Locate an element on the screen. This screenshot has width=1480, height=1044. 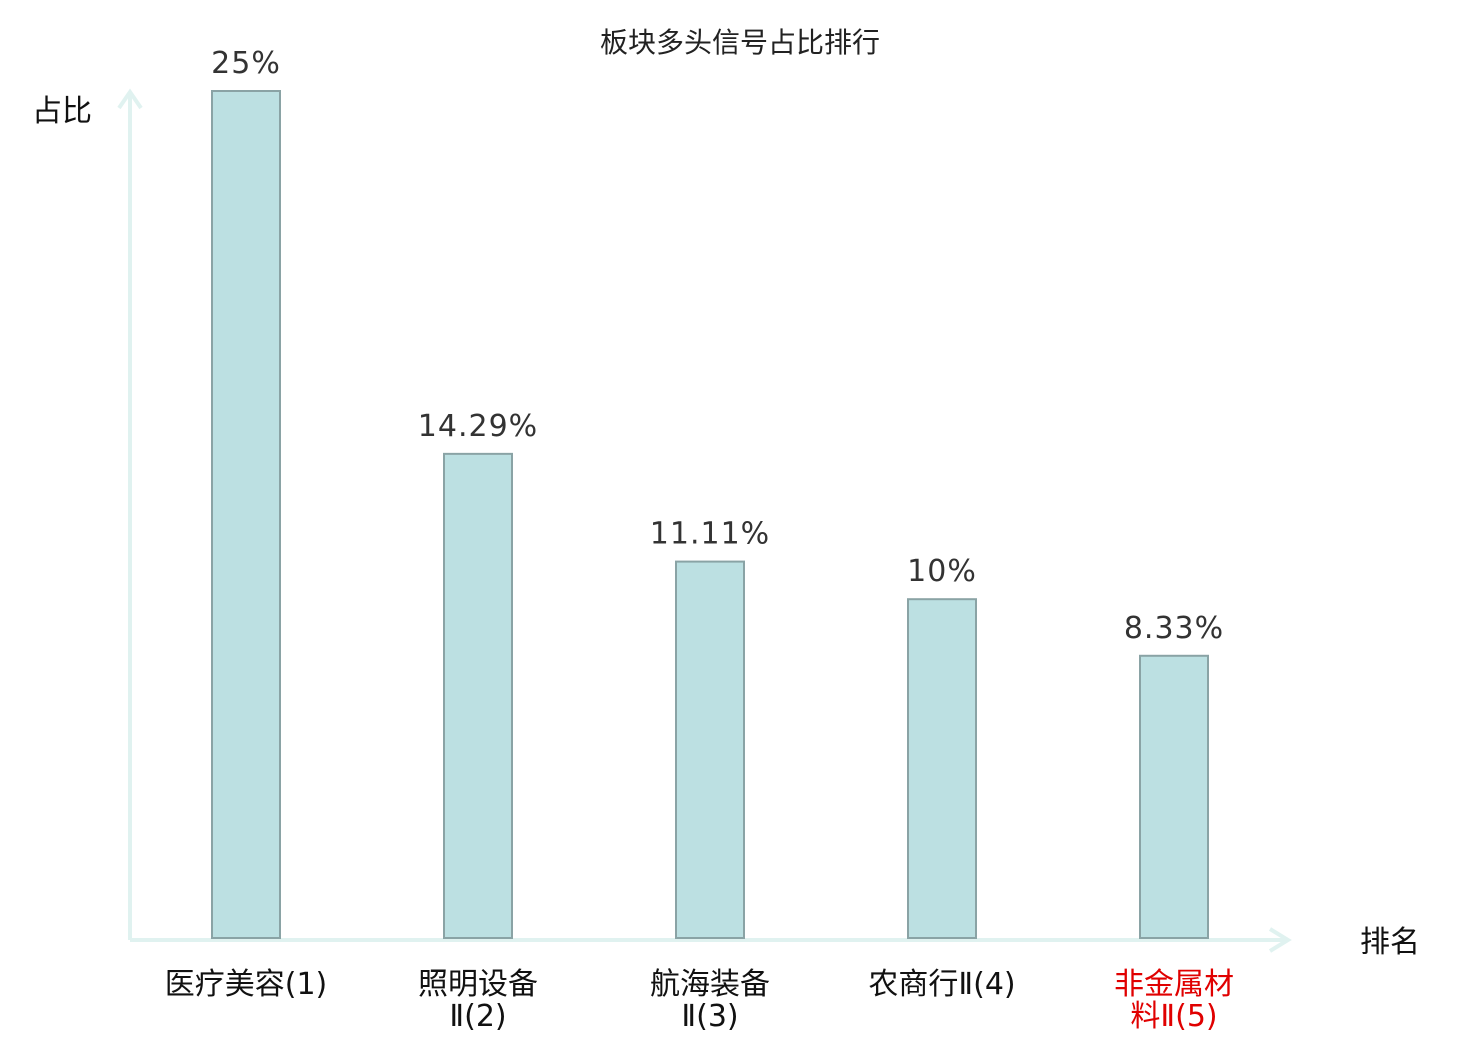
category-label: 航海装备 Ⅱ(3) is located at coordinates (710, 1000).